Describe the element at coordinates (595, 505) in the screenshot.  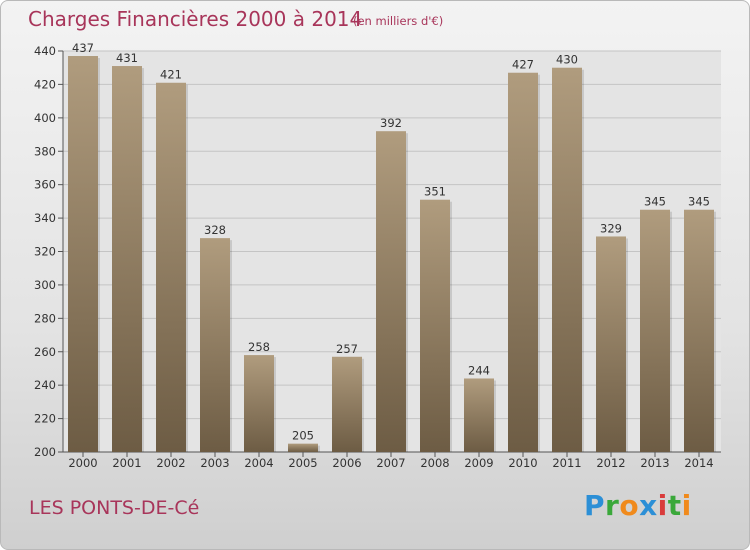
I see `logo-letter: P` at that location.